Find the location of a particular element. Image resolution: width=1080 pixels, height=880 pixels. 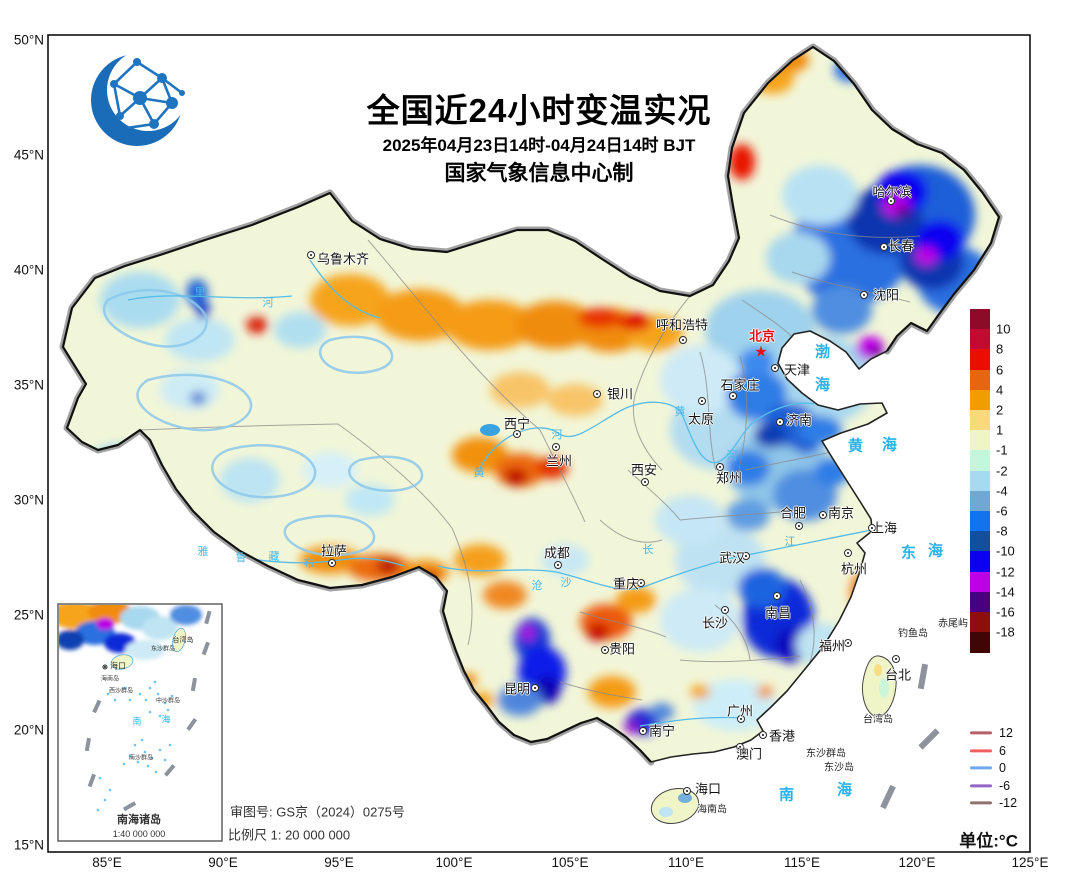

qinghai-lake is located at coordinates (490, 430).